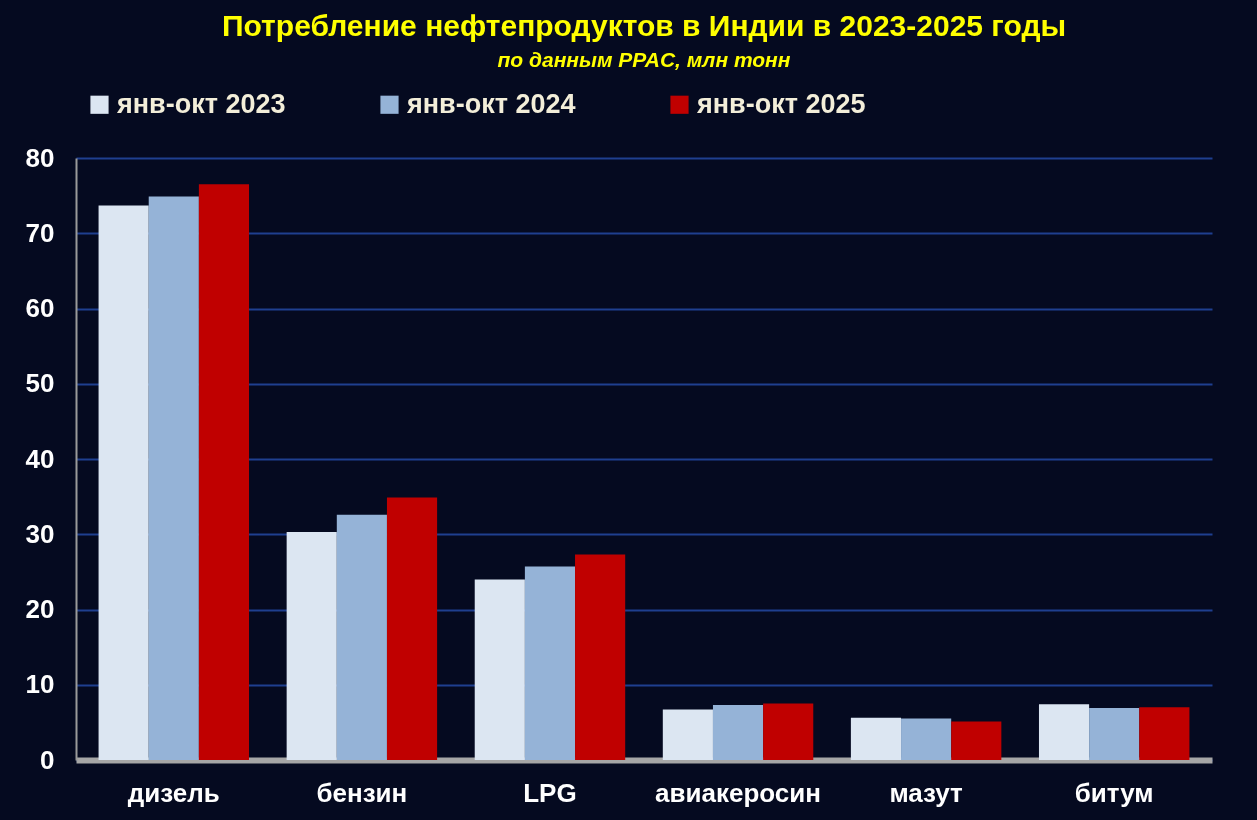 The height and width of the screenshot is (820, 1257). I want to click on x-tick-label: авиакеросин, so click(738, 792).